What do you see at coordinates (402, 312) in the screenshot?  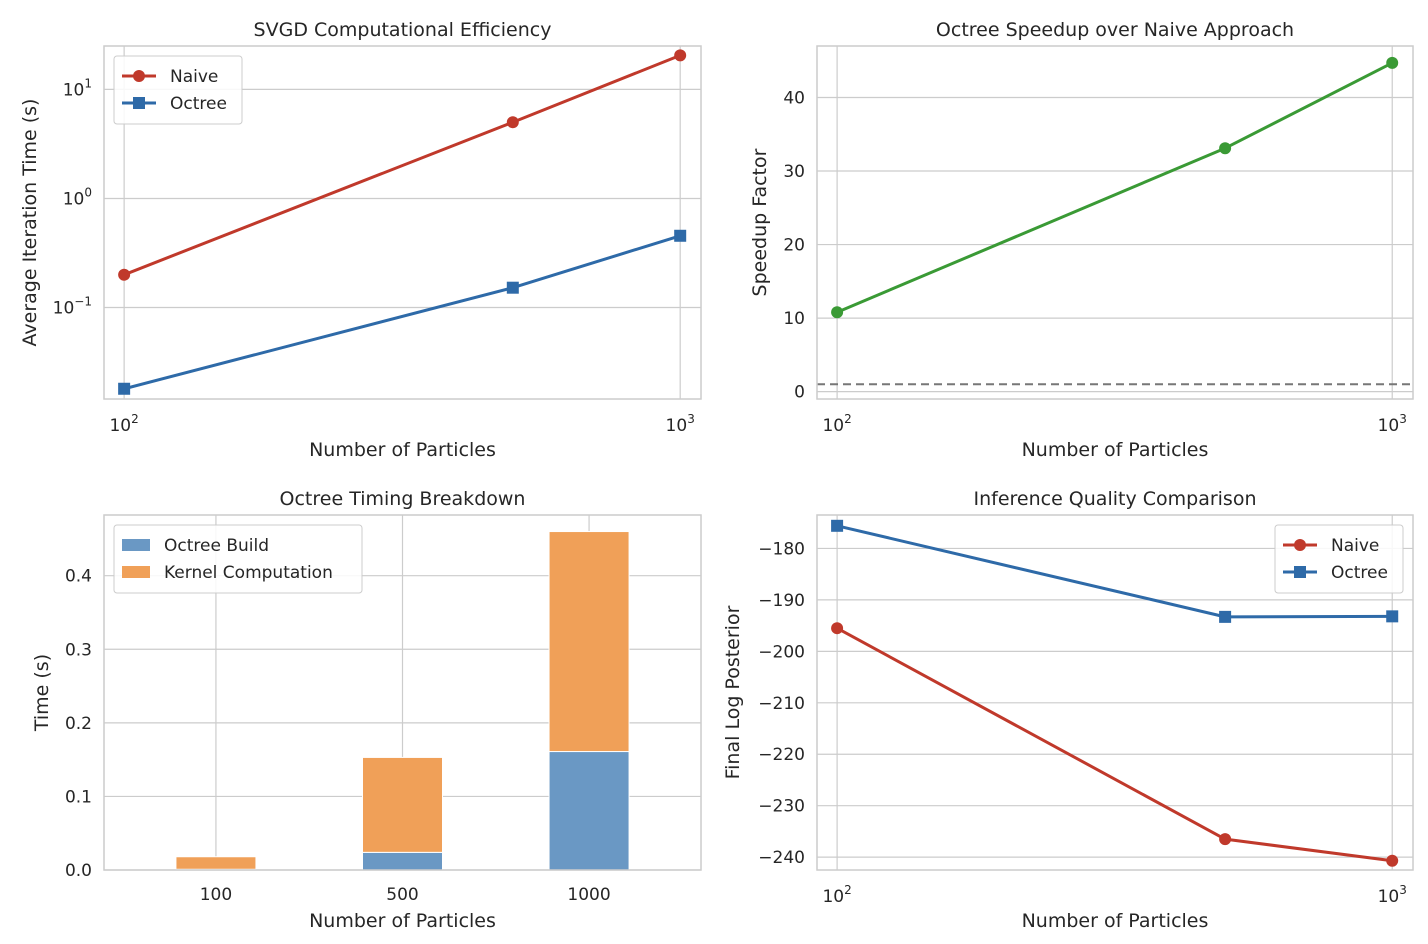 I see `series-line-octree` at bounding box center [402, 312].